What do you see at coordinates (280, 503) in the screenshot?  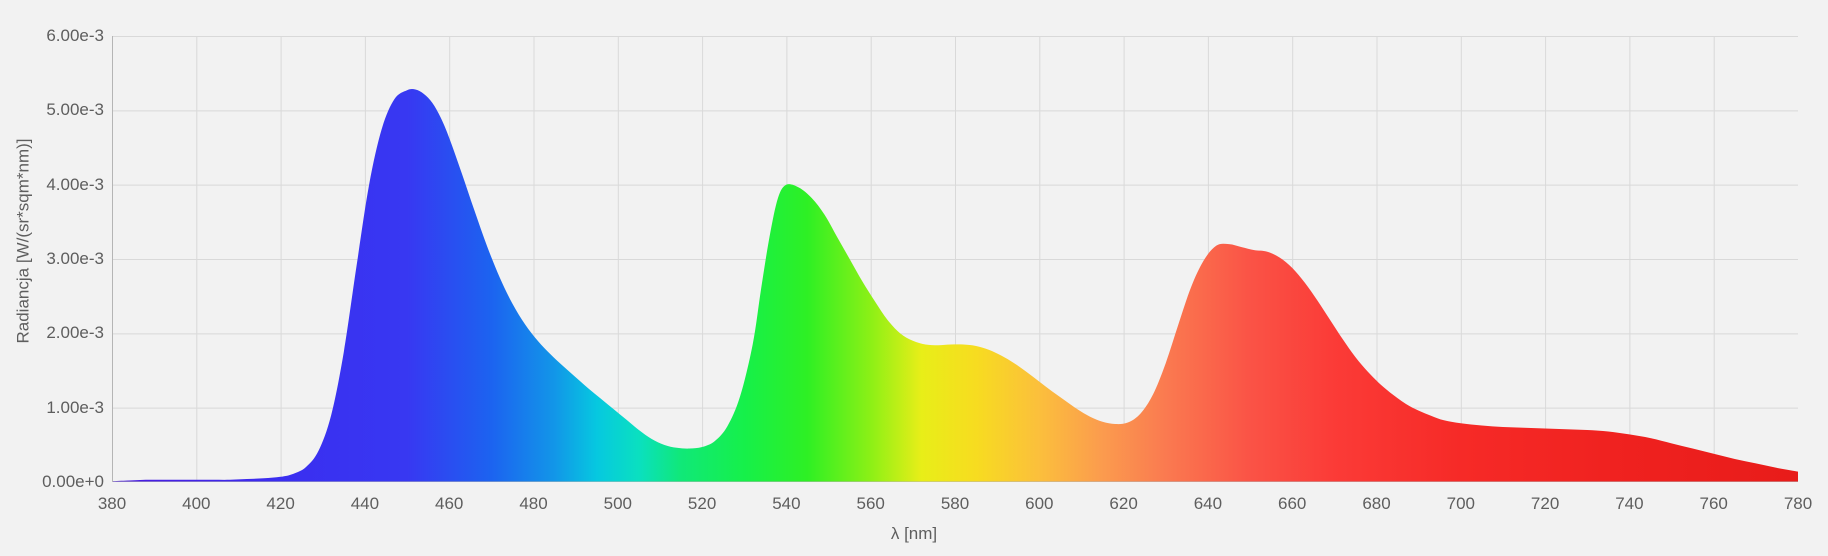 I see `x-tick-label: 420` at bounding box center [280, 503].